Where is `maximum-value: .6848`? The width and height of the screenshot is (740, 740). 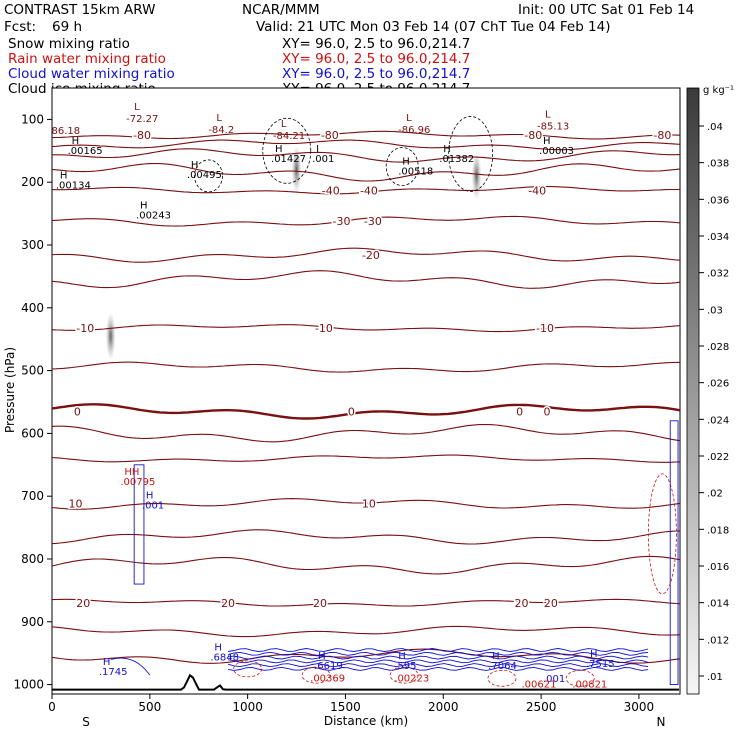 maximum-value: .6848 is located at coordinates (224, 658).